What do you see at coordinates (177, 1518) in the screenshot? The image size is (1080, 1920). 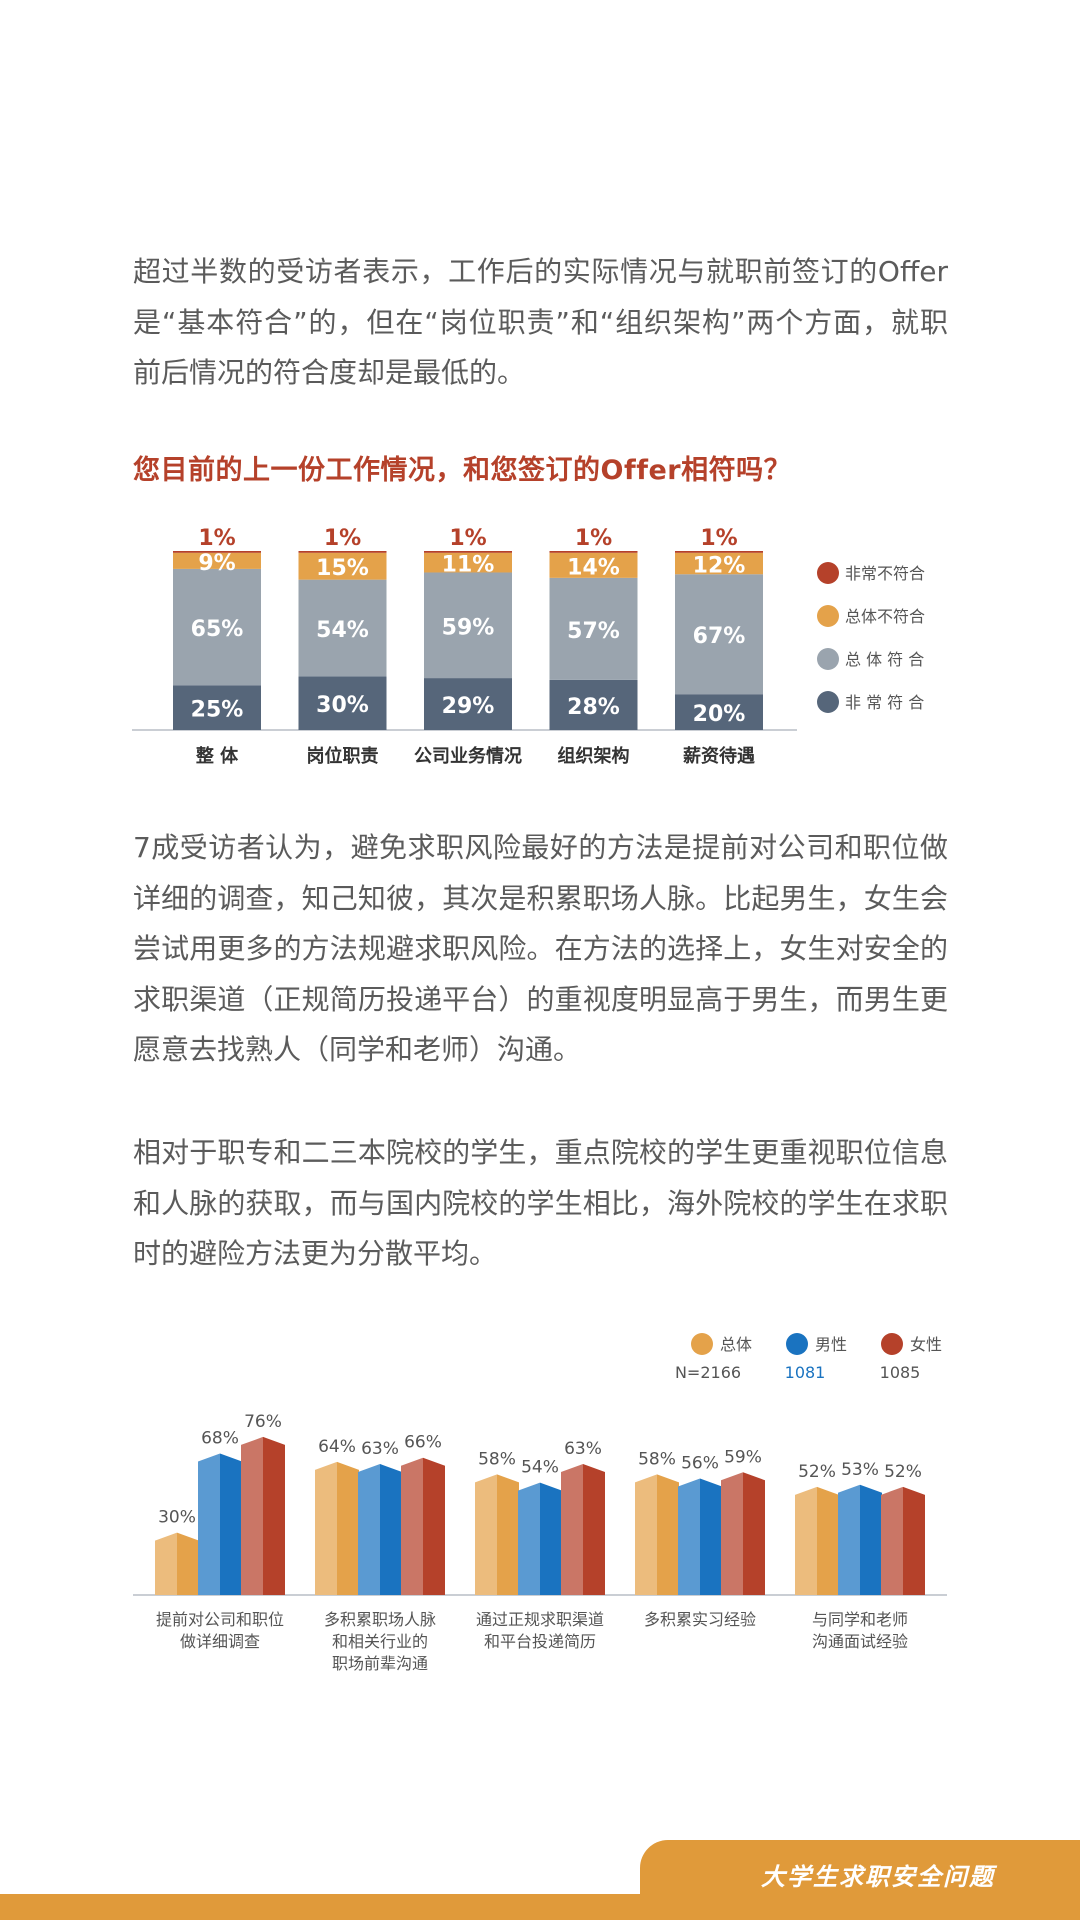 I see `chart2-value-label: 30%` at bounding box center [177, 1518].